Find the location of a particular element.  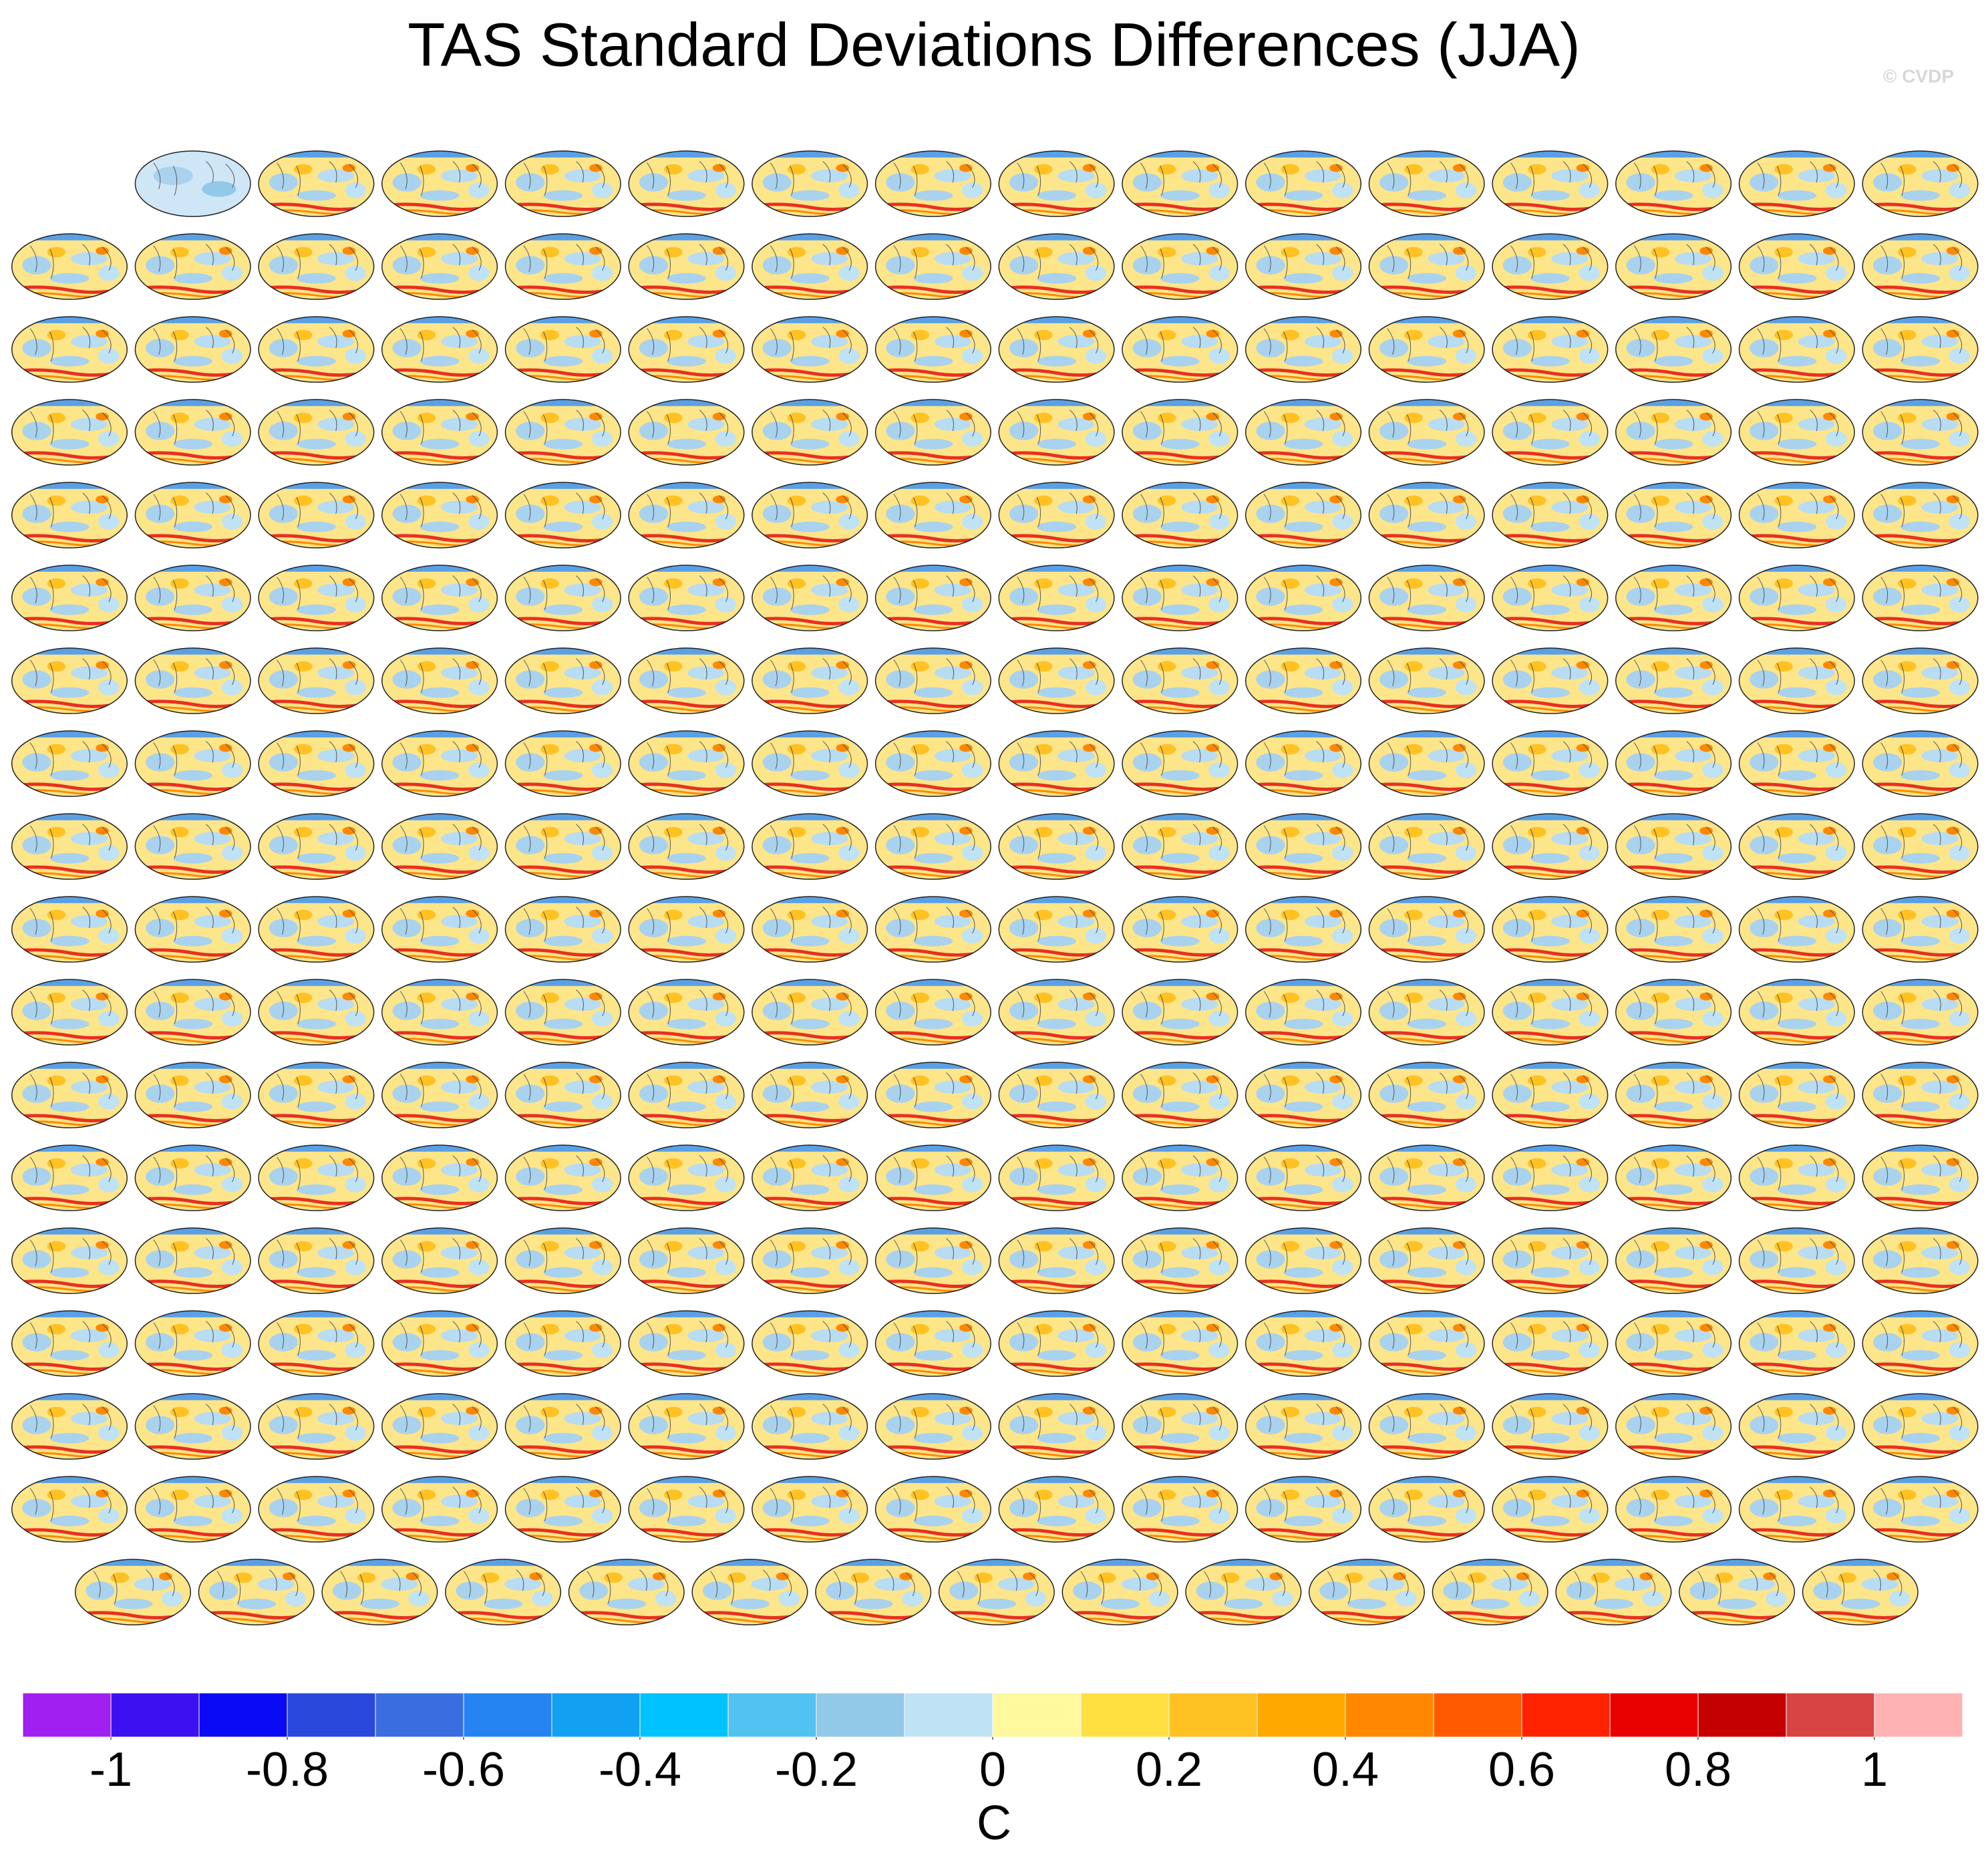

tick-label: 1 is located at coordinates (1874, 1770).